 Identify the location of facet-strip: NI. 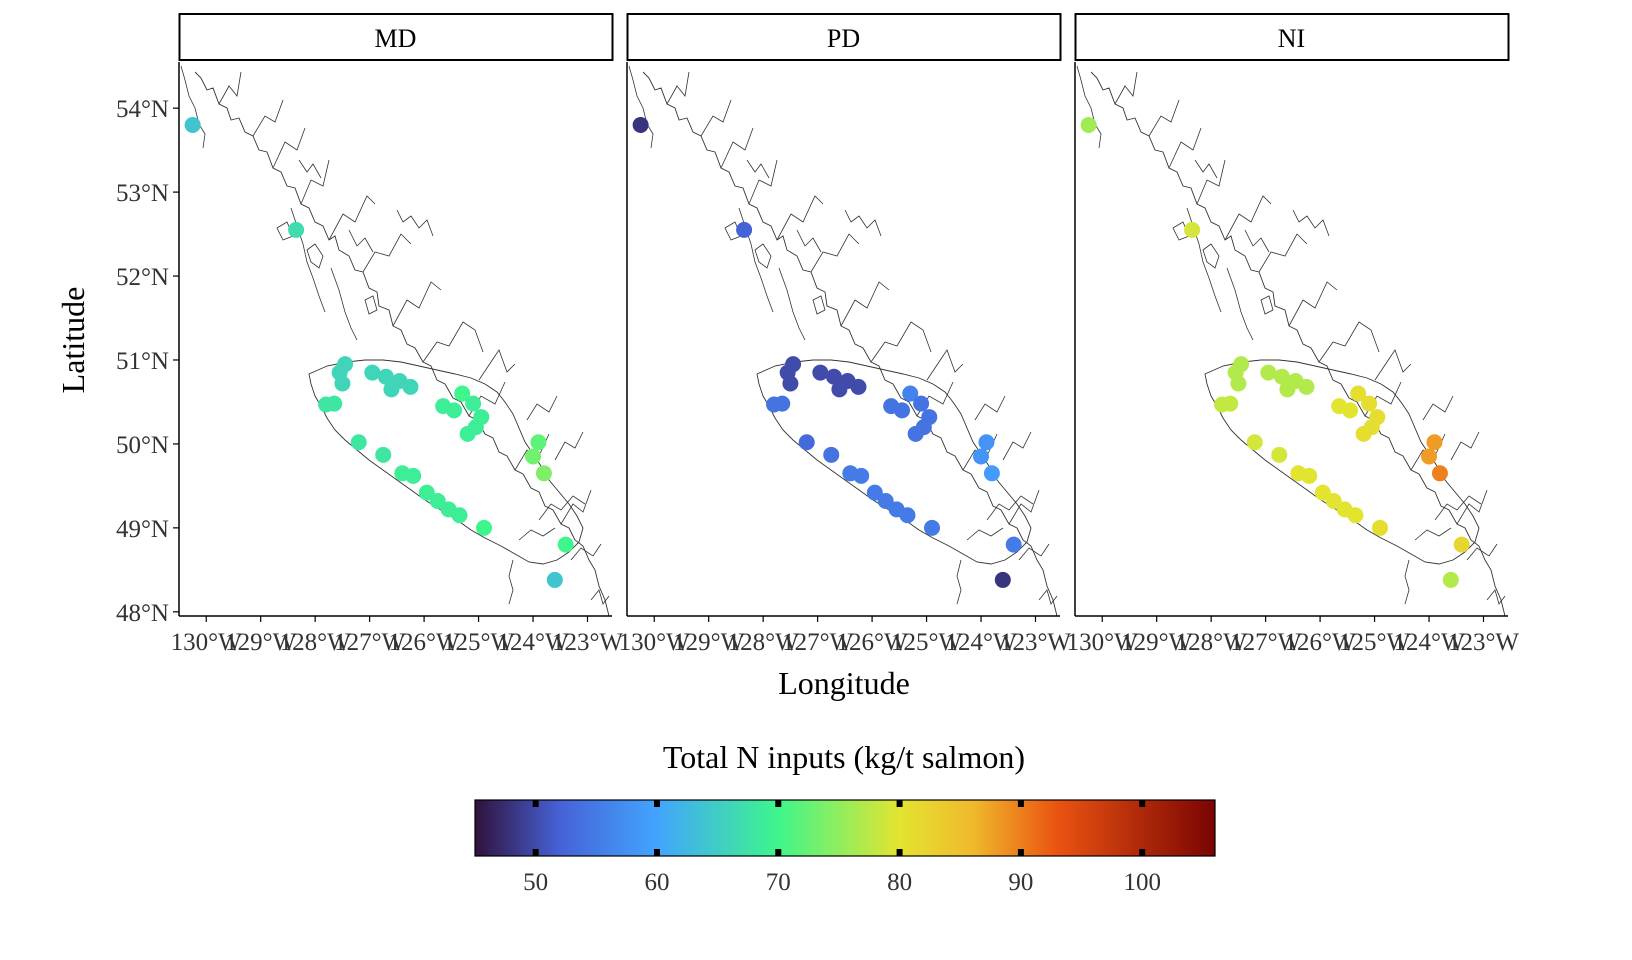
(1292, 37).